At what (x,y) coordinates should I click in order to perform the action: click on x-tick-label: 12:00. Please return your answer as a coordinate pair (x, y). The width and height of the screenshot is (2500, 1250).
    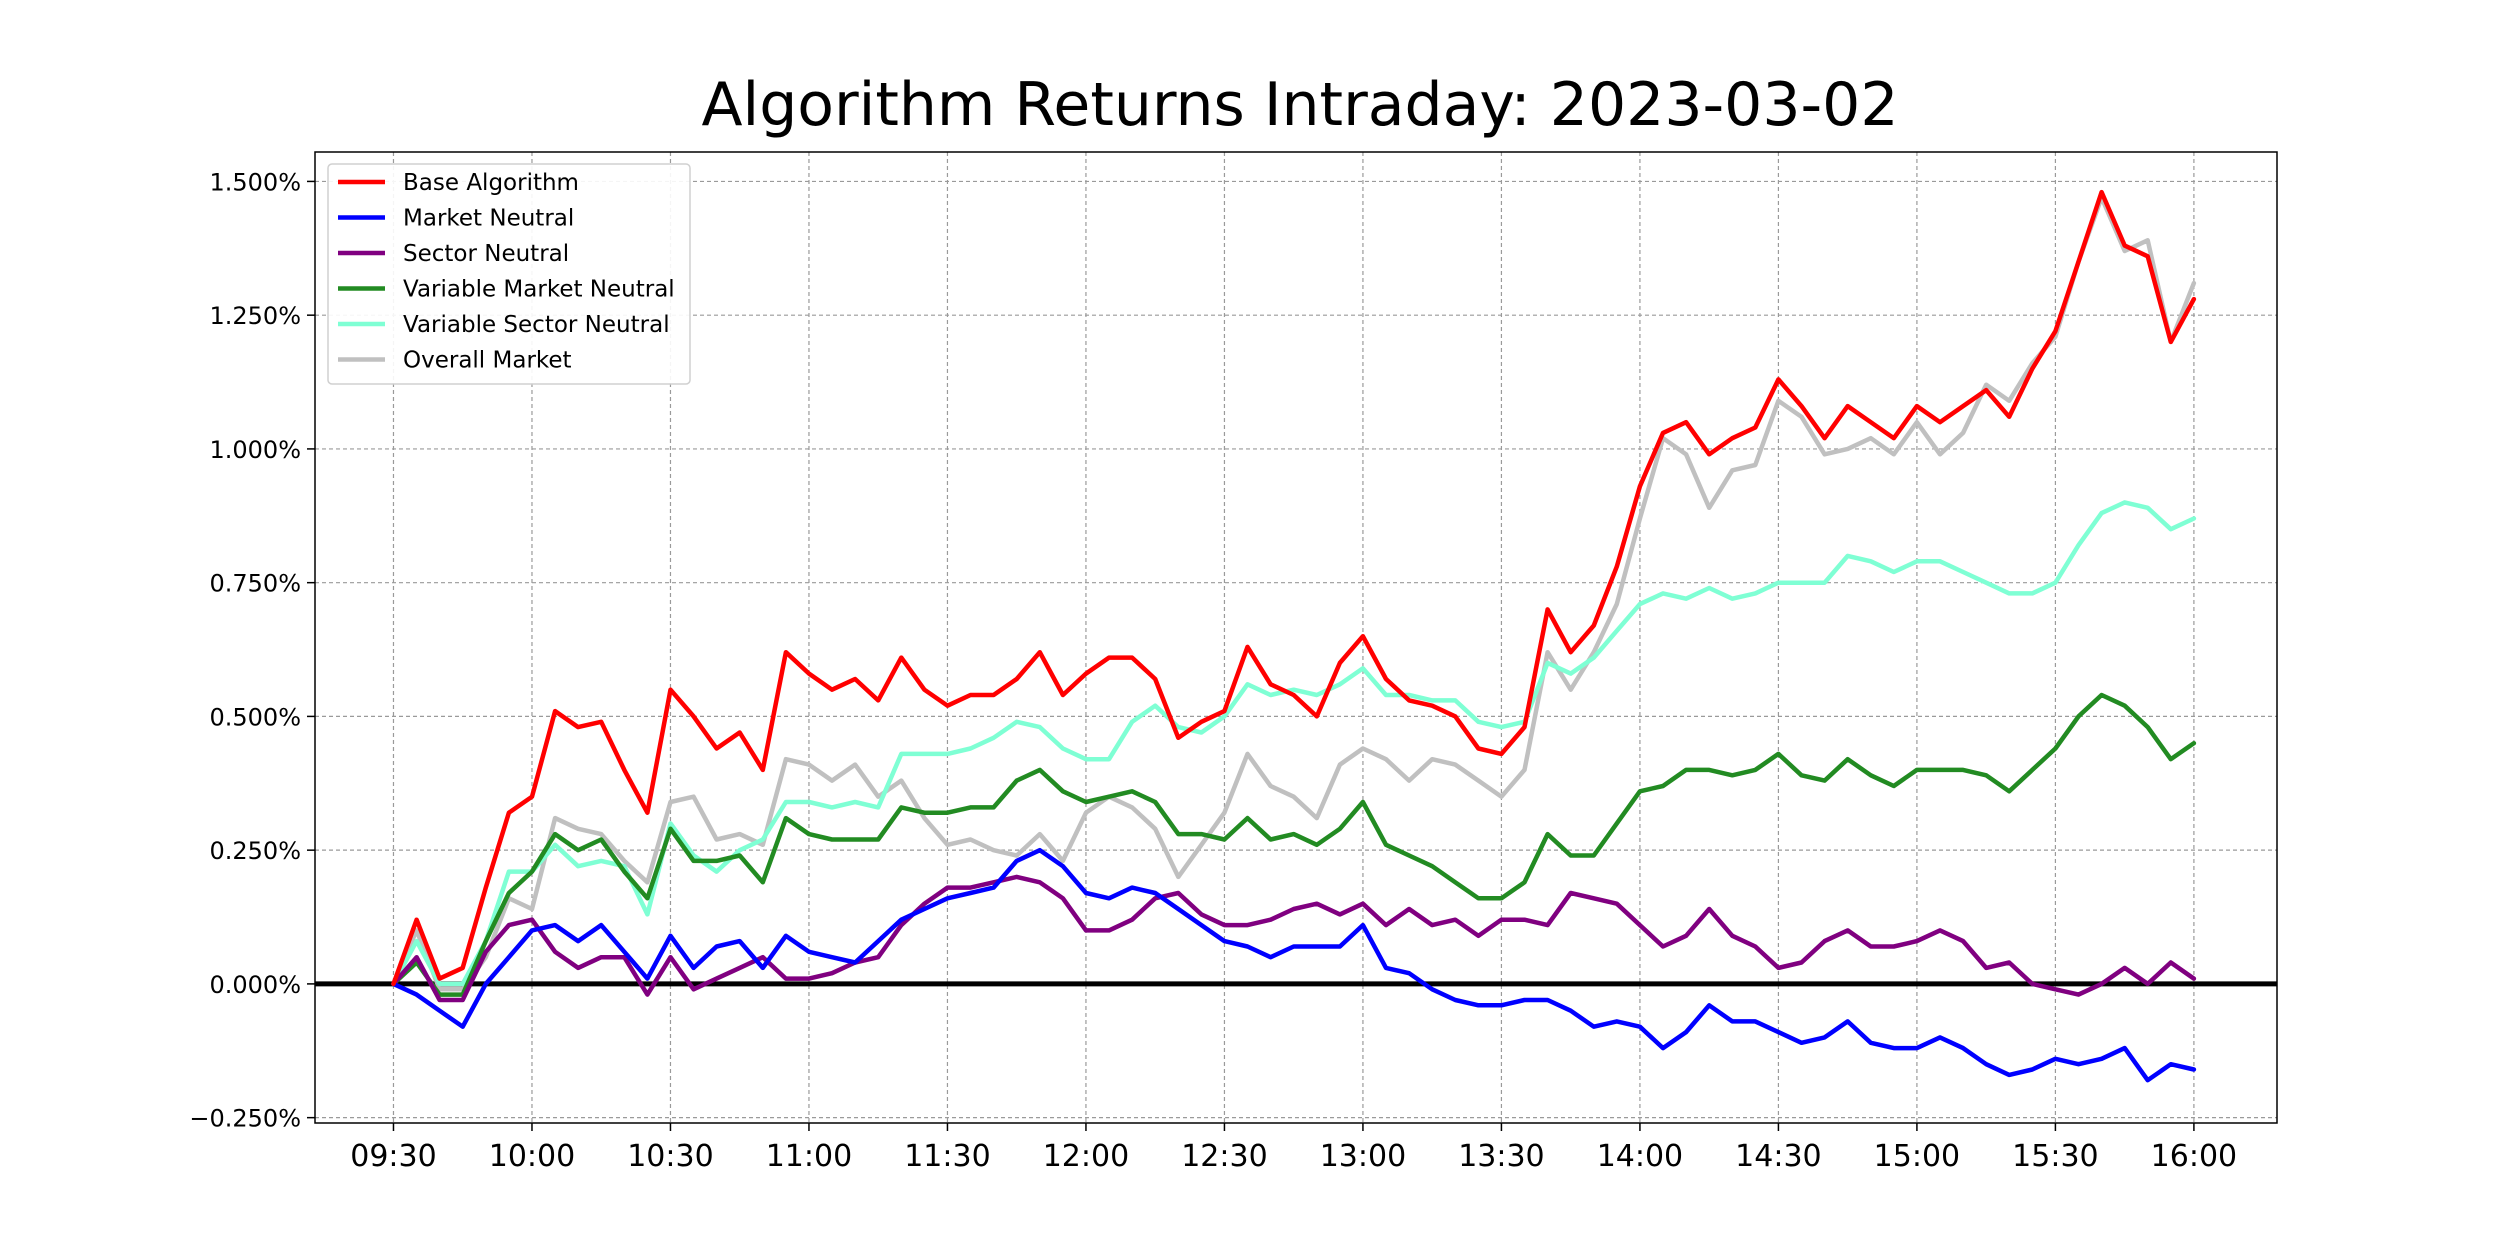
    Looking at the image, I should click on (1086, 1156).